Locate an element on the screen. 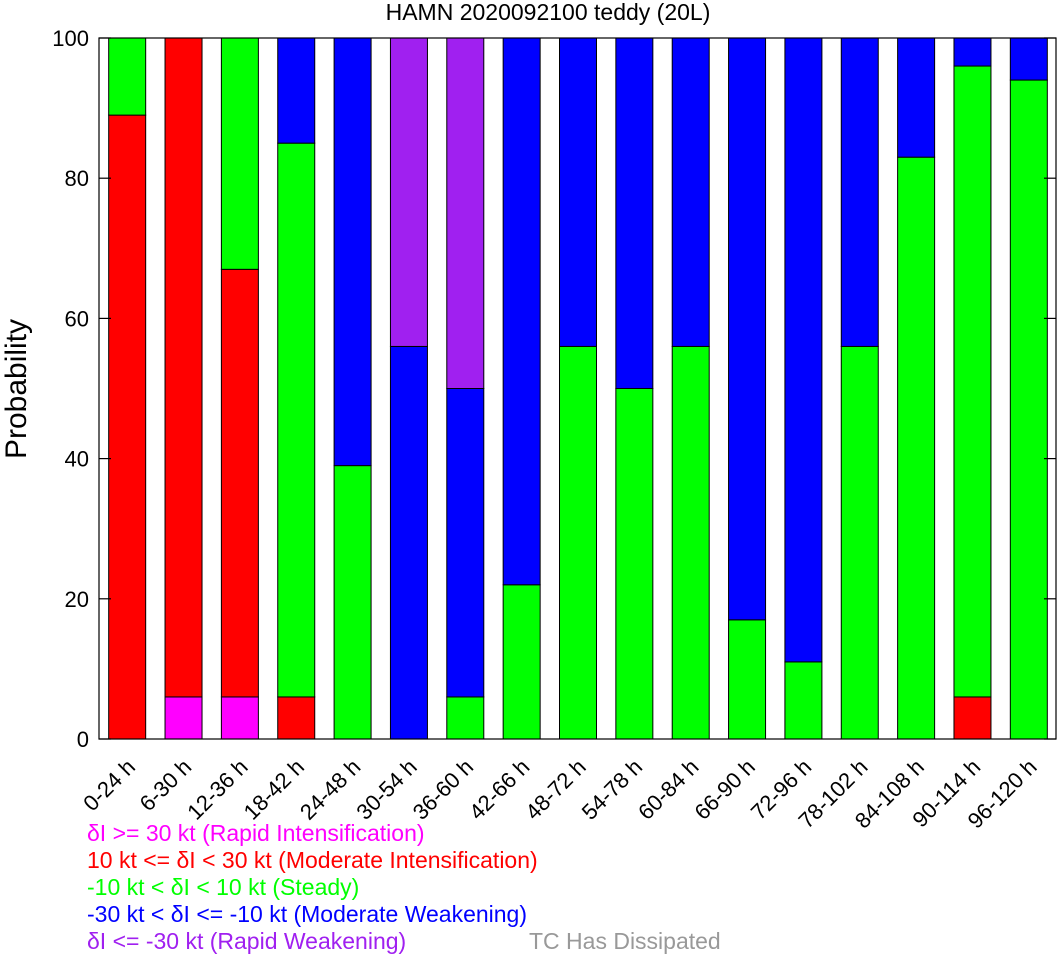 The width and height of the screenshot is (1057, 960). x-tick-label-6: 36-60 h is located at coordinates (443, 789).